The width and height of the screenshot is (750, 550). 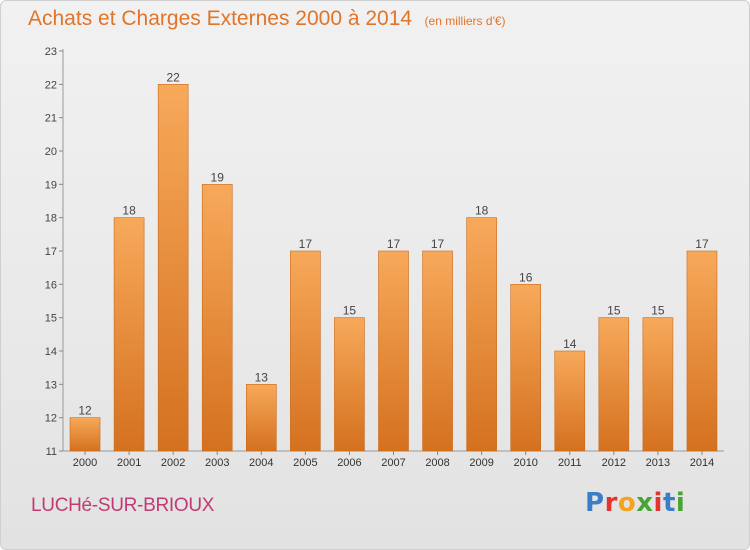 What do you see at coordinates (702, 463) in the screenshot?
I see `x-tick-label: 2014` at bounding box center [702, 463].